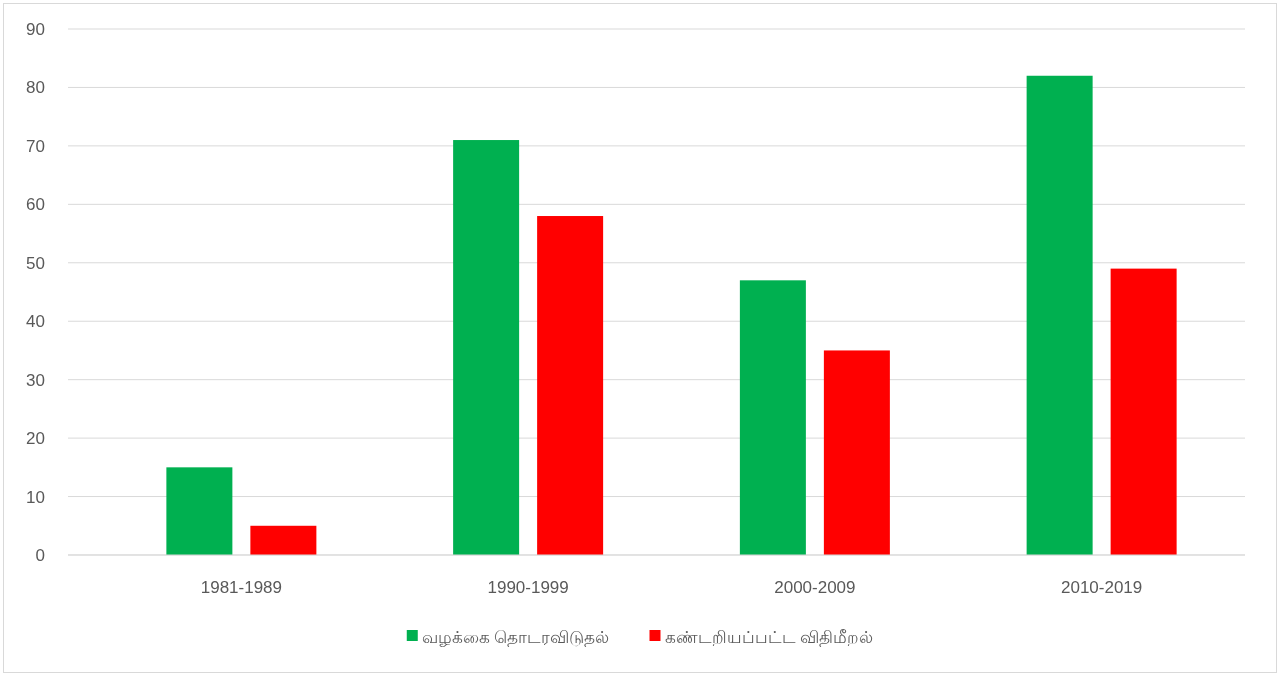  I want to click on x-tick-label: 2000-2009, so click(815, 587).